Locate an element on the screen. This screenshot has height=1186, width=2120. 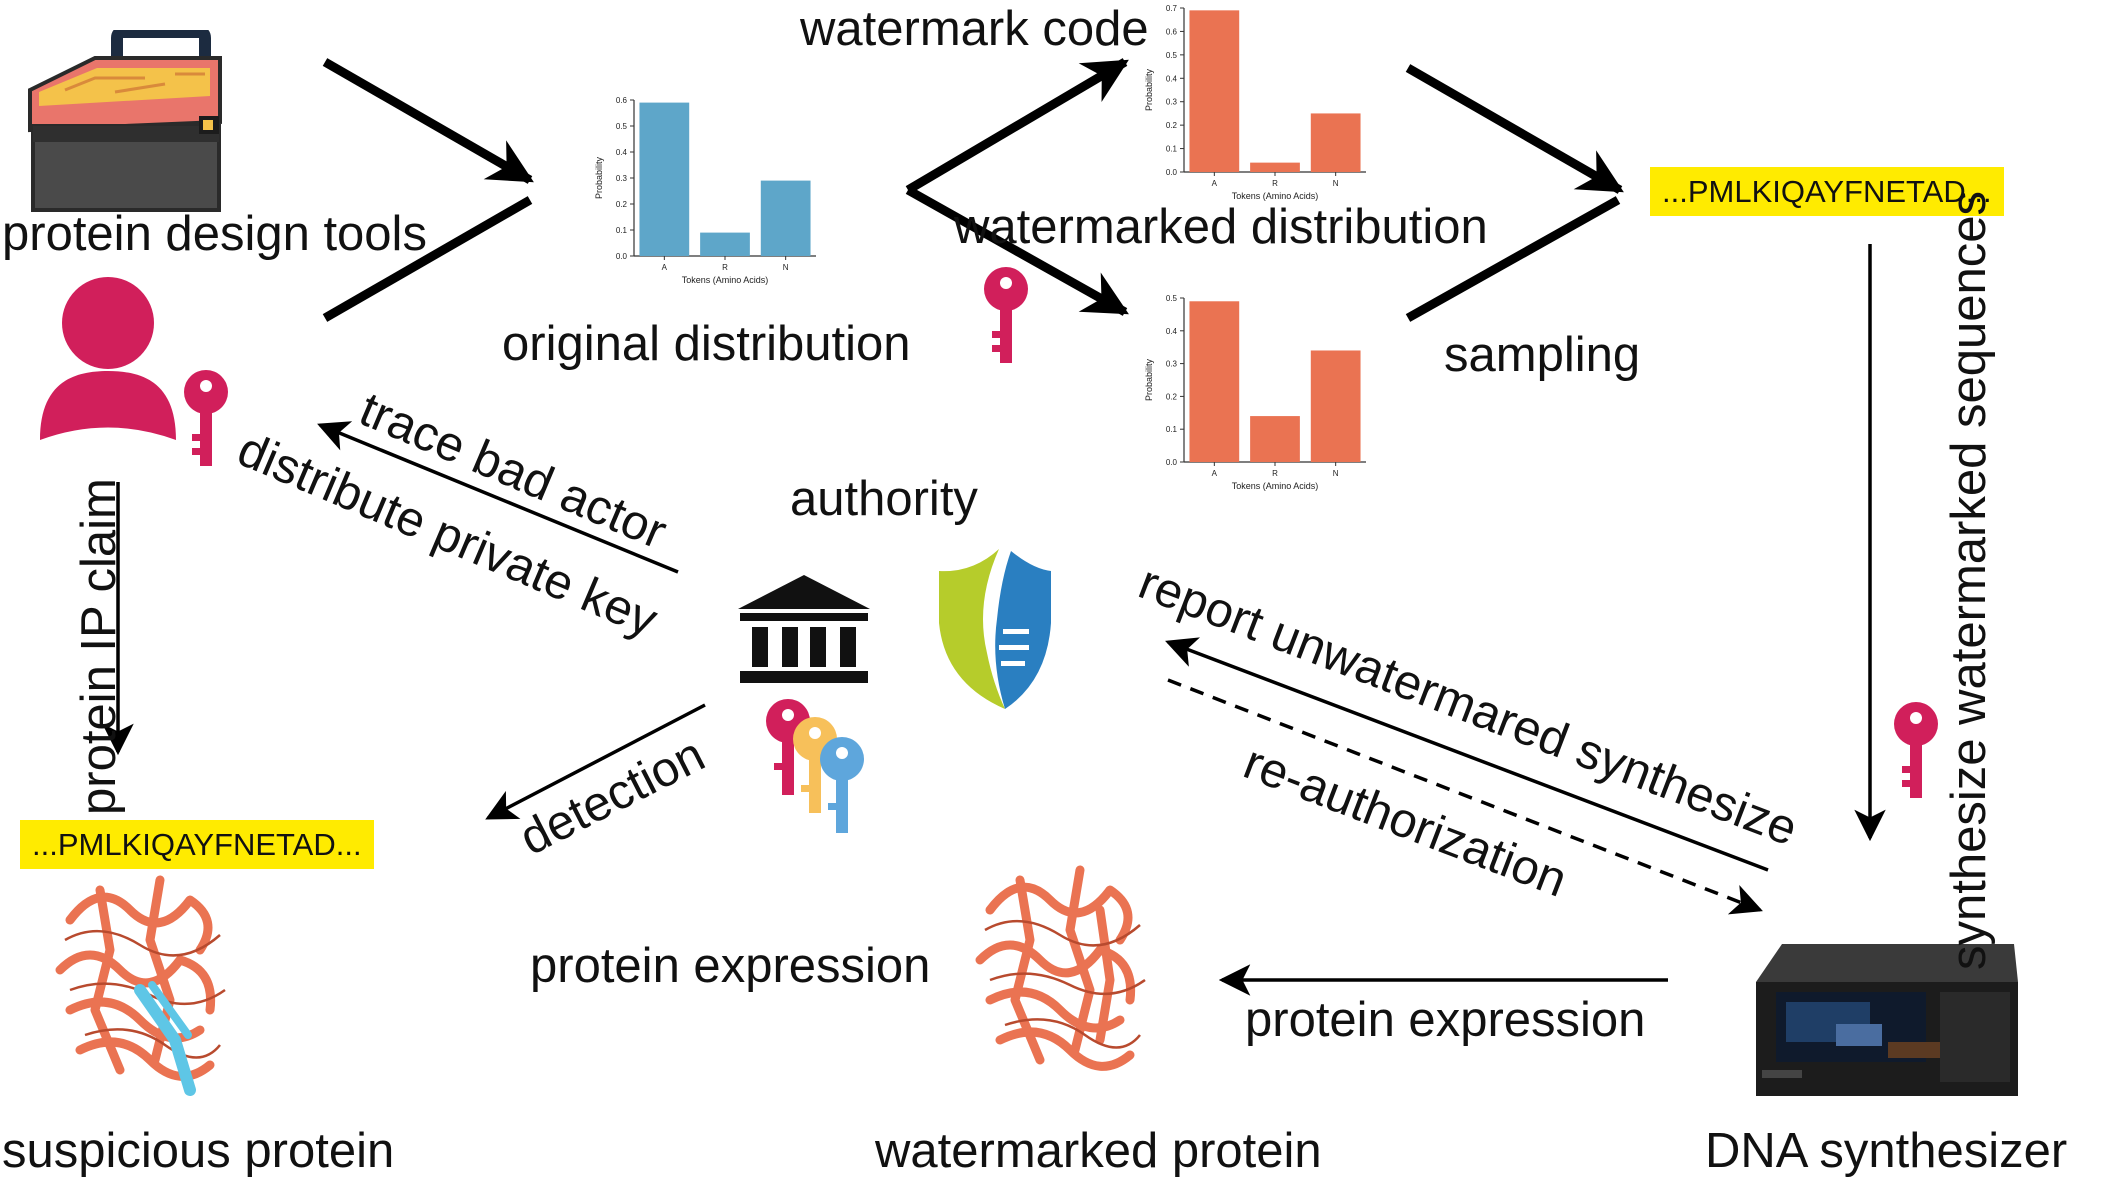
authority-label: authority is located at coordinates (884, 499).